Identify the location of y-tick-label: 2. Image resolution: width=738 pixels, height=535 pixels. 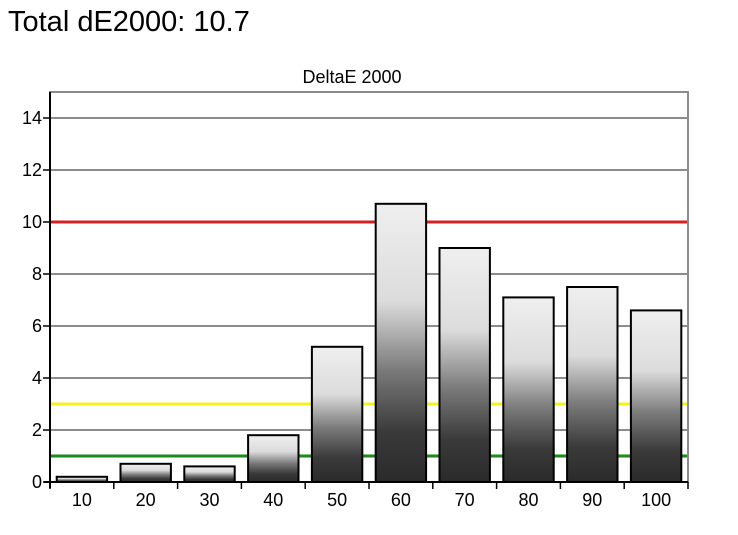
(37, 430).